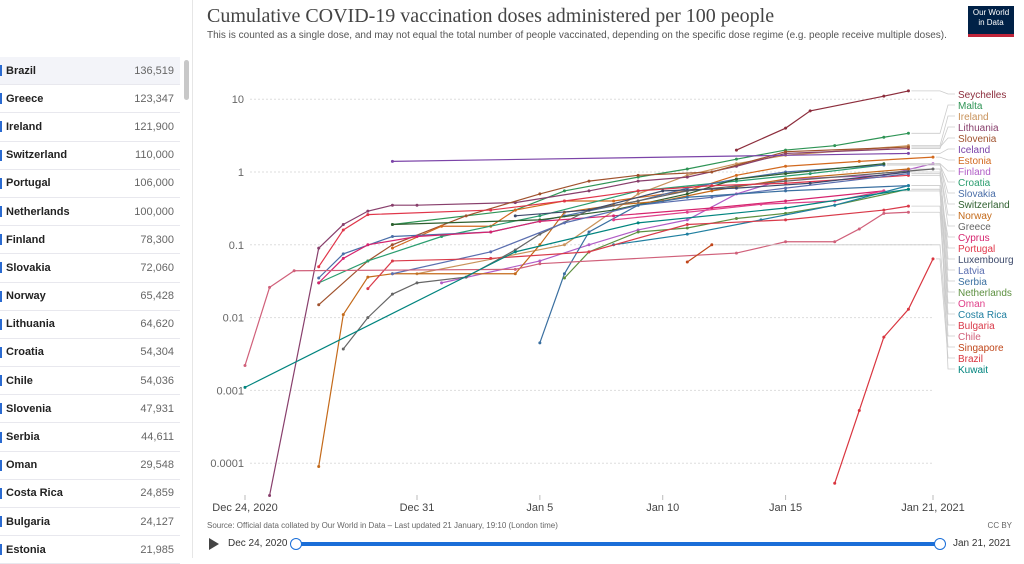 The image size is (1024, 564). Describe the element at coordinates (90, 268) in the screenshot. I see `table-row: Slovakia 72,060` at that location.